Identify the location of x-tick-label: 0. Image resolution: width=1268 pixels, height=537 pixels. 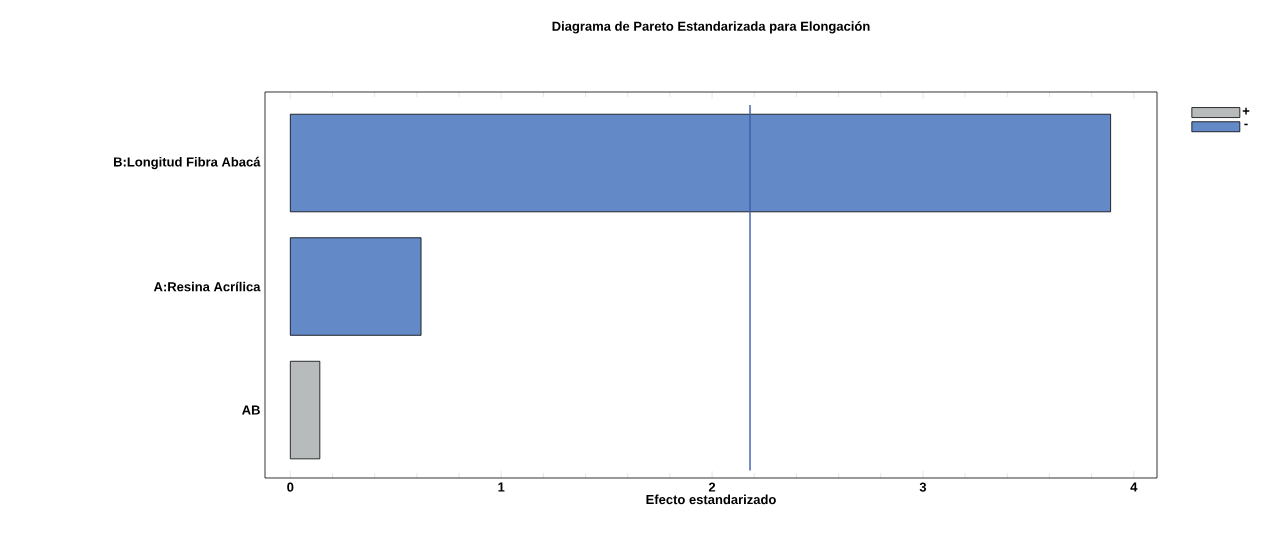
(290, 487).